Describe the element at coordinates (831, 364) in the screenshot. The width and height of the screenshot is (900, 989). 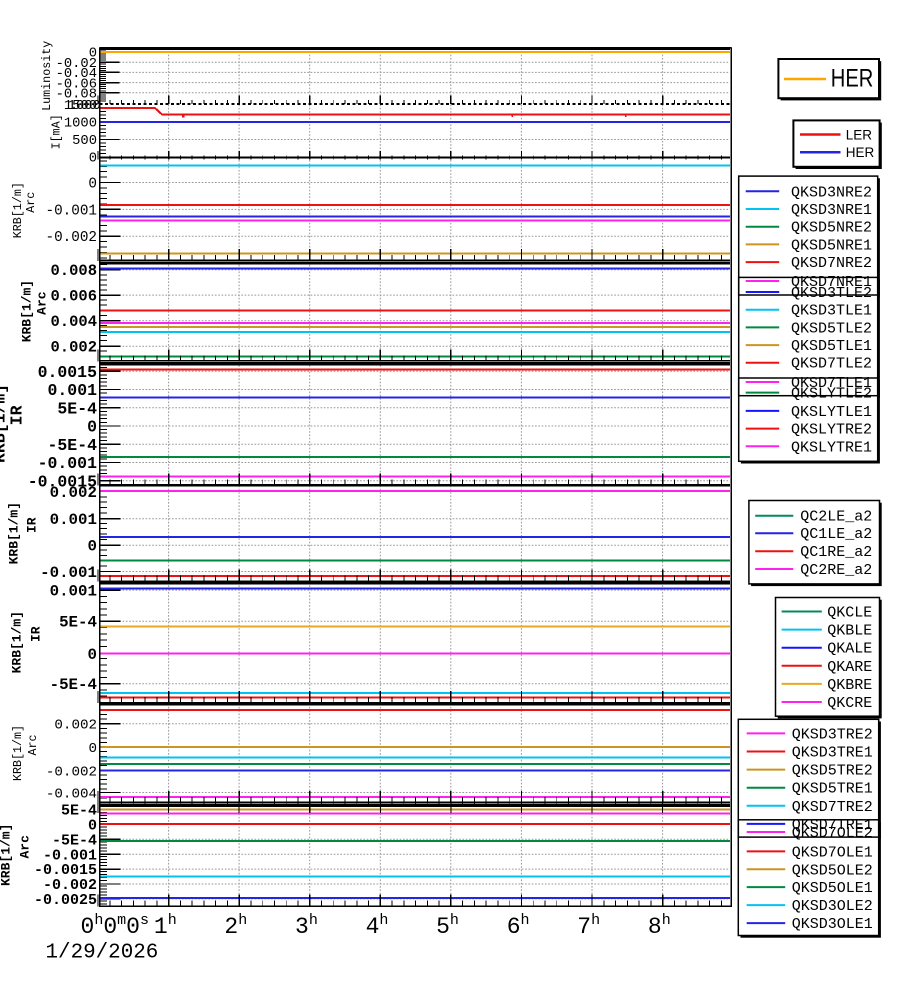
I see `svg-text: QKSD7TLE2` at that location.